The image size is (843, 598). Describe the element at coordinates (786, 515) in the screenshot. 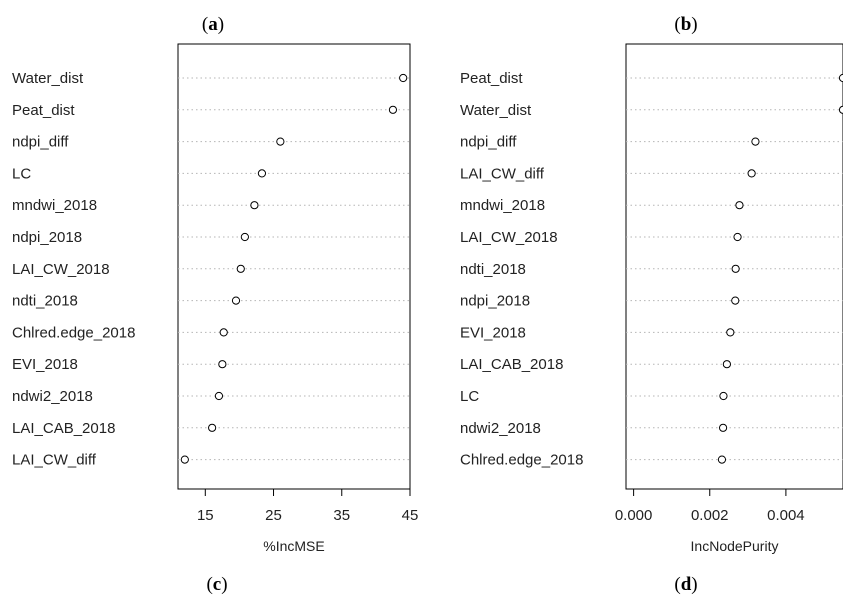

I see `x-tick-label: 0.004` at that location.